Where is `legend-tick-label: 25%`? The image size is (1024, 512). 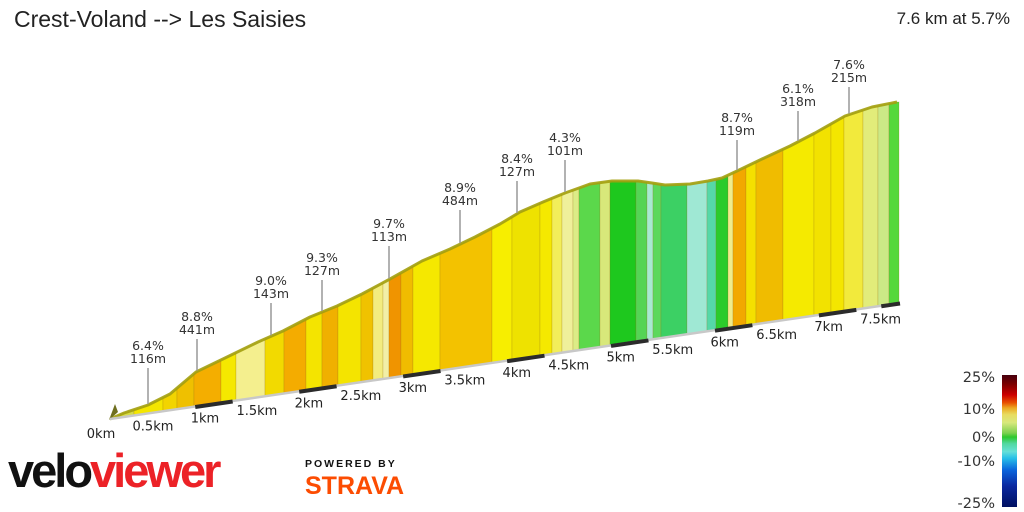 legend-tick-label: 25% is located at coordinates (979, 378).